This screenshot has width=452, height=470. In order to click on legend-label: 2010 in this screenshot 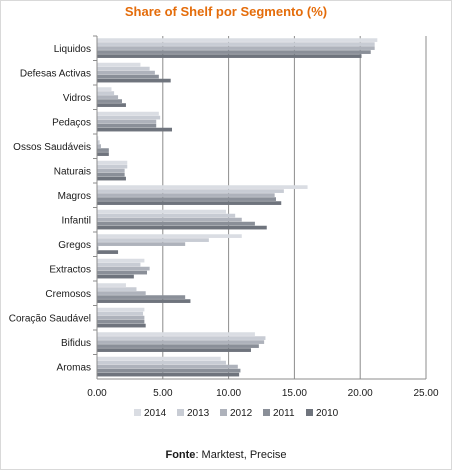, I will do `click(327, 413)`.